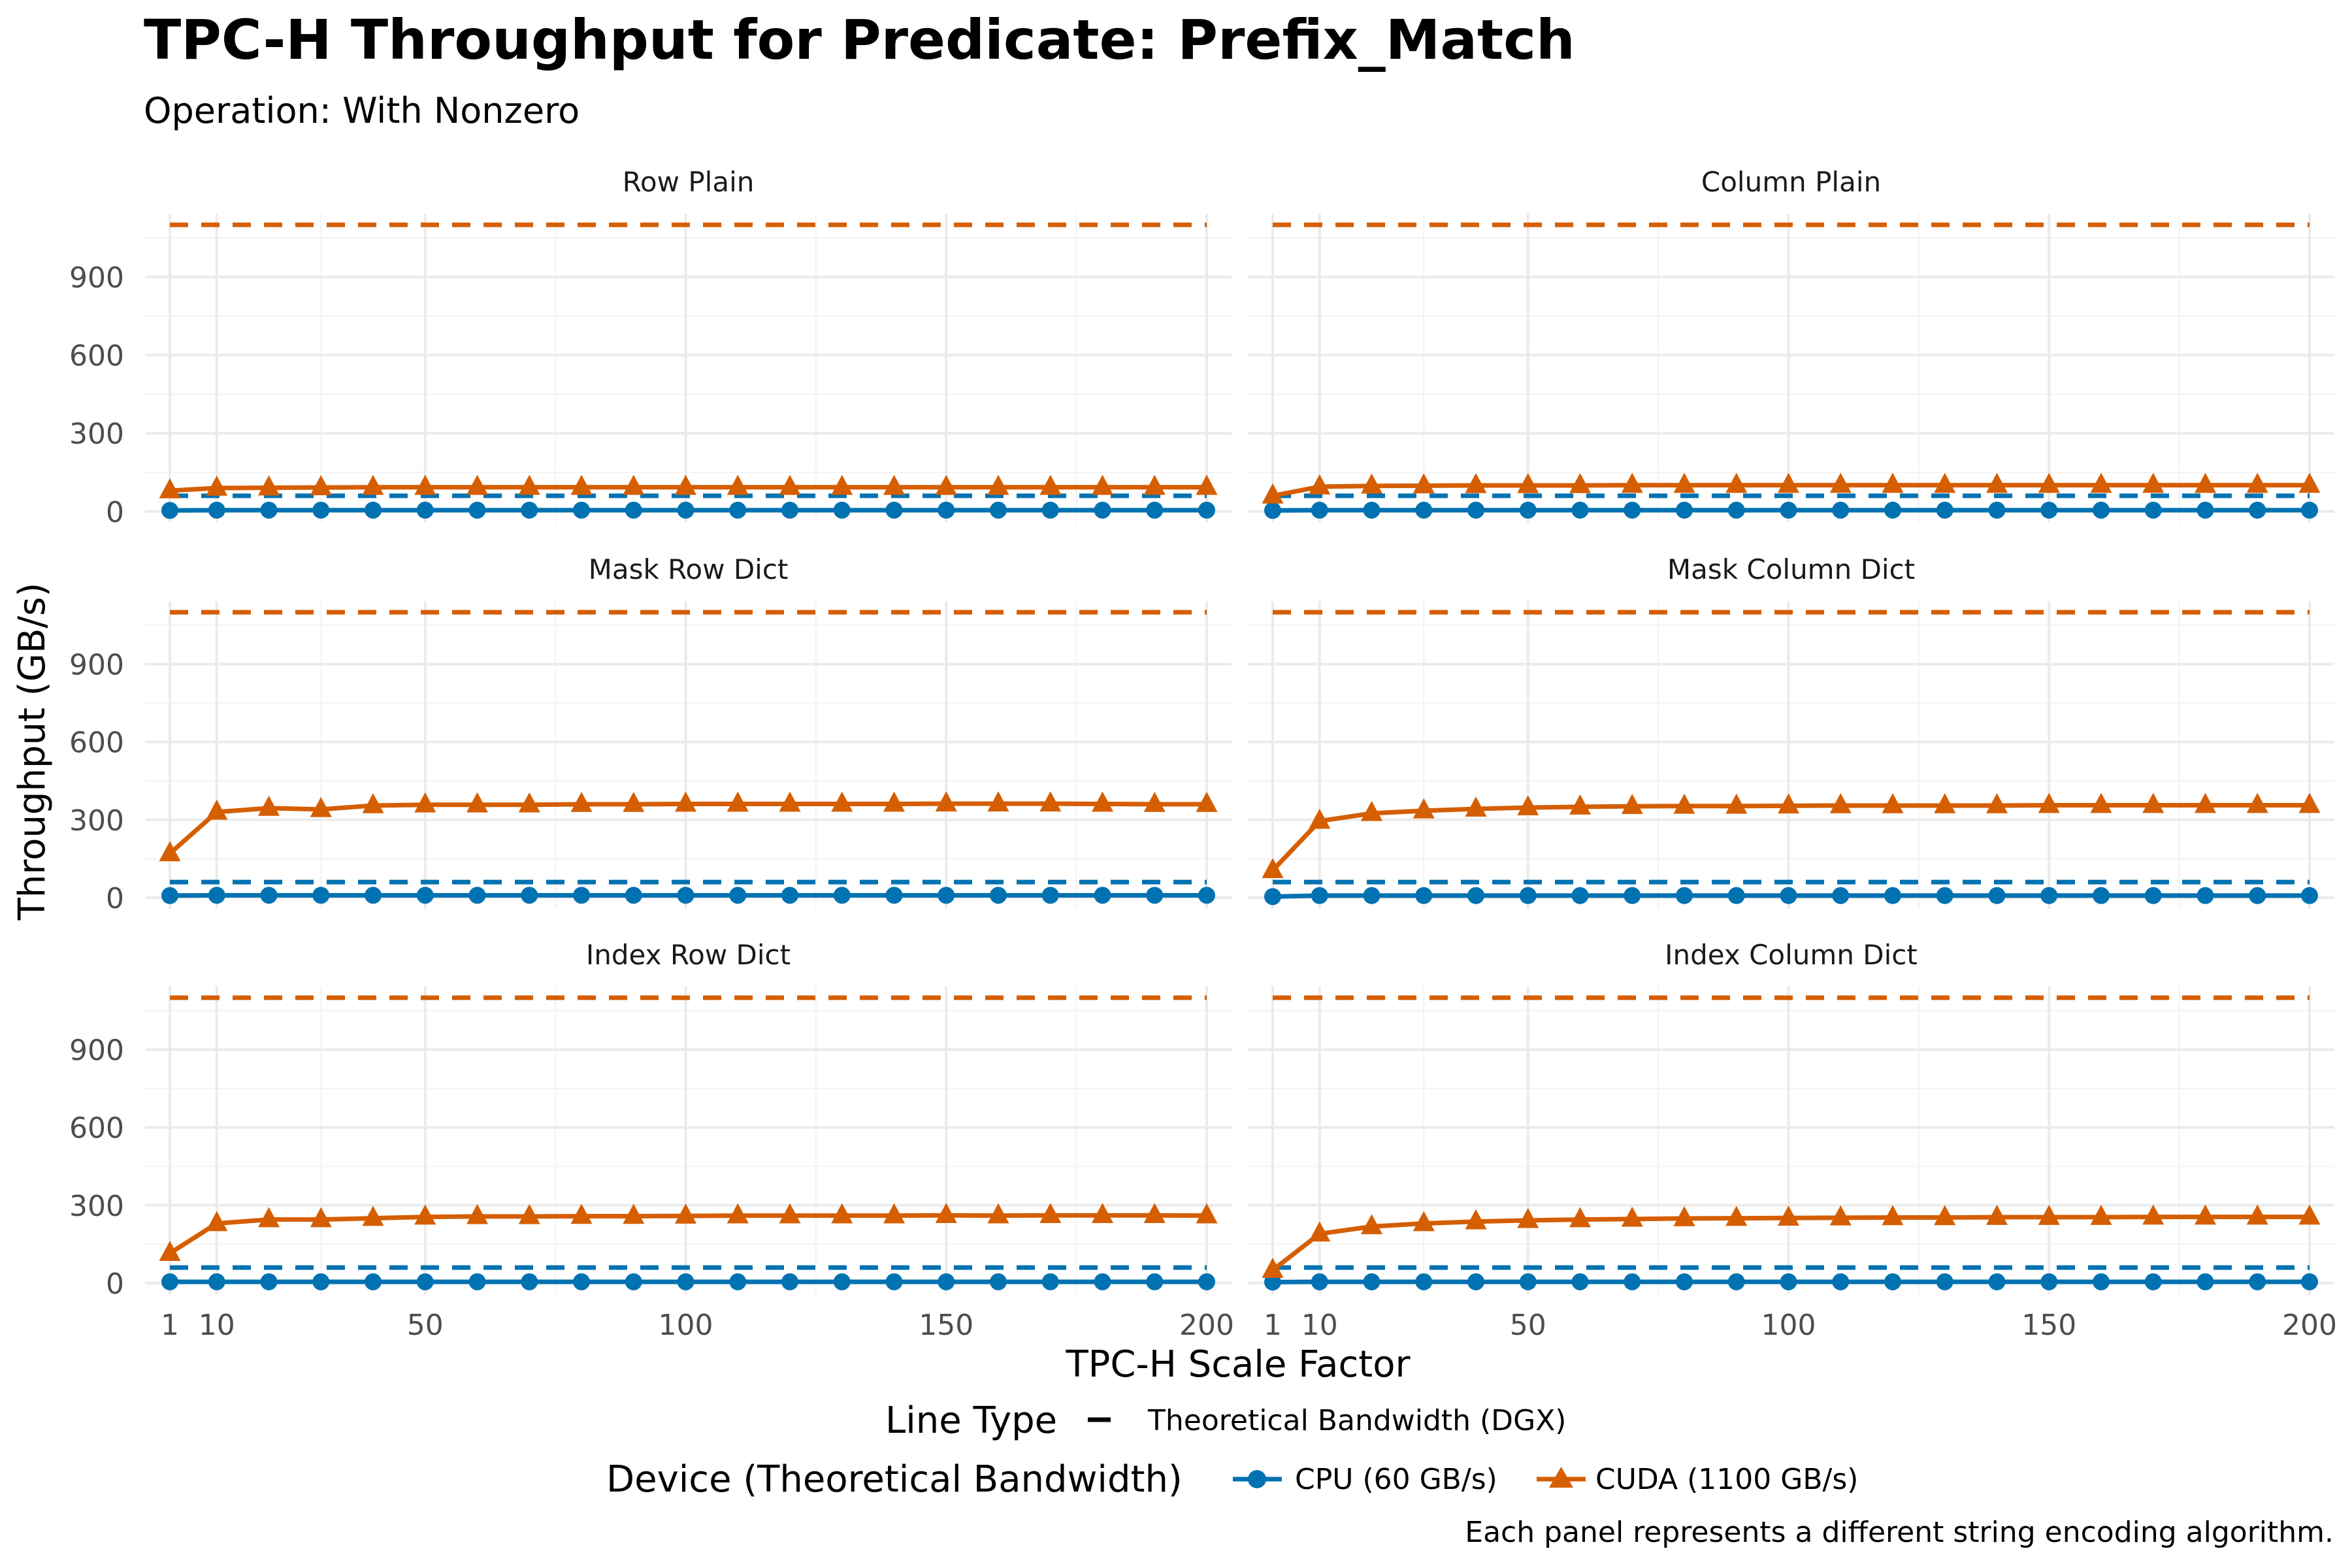 The image size is (2352, 1568). Describe the element at coordinates (1792, 1140) in the screenshot. I see `panel-index-column-dict: Index Column Dict 1 10 50 100 150 200` at that location.